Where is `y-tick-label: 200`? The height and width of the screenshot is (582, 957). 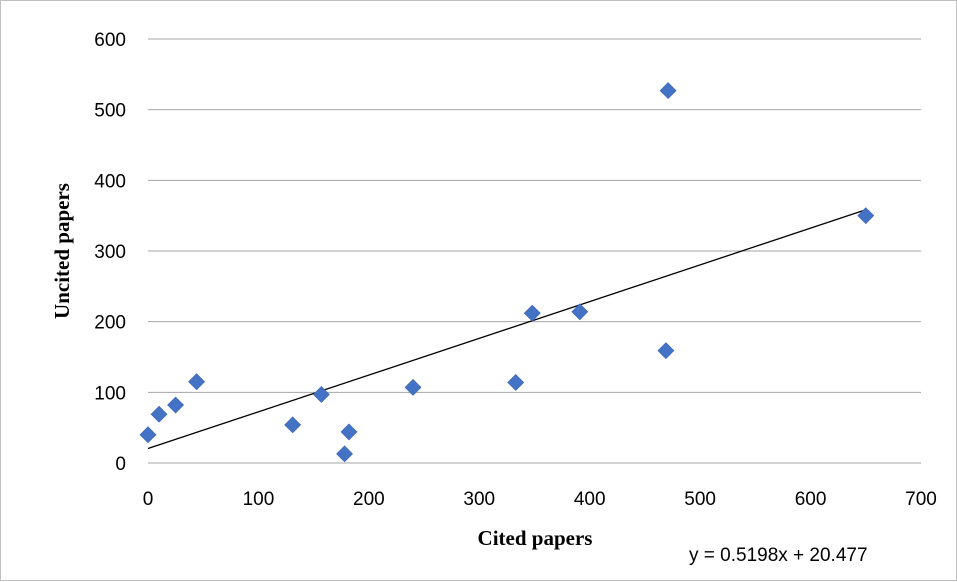
y-tick-label: 200 is located at coordinates (110, 323).